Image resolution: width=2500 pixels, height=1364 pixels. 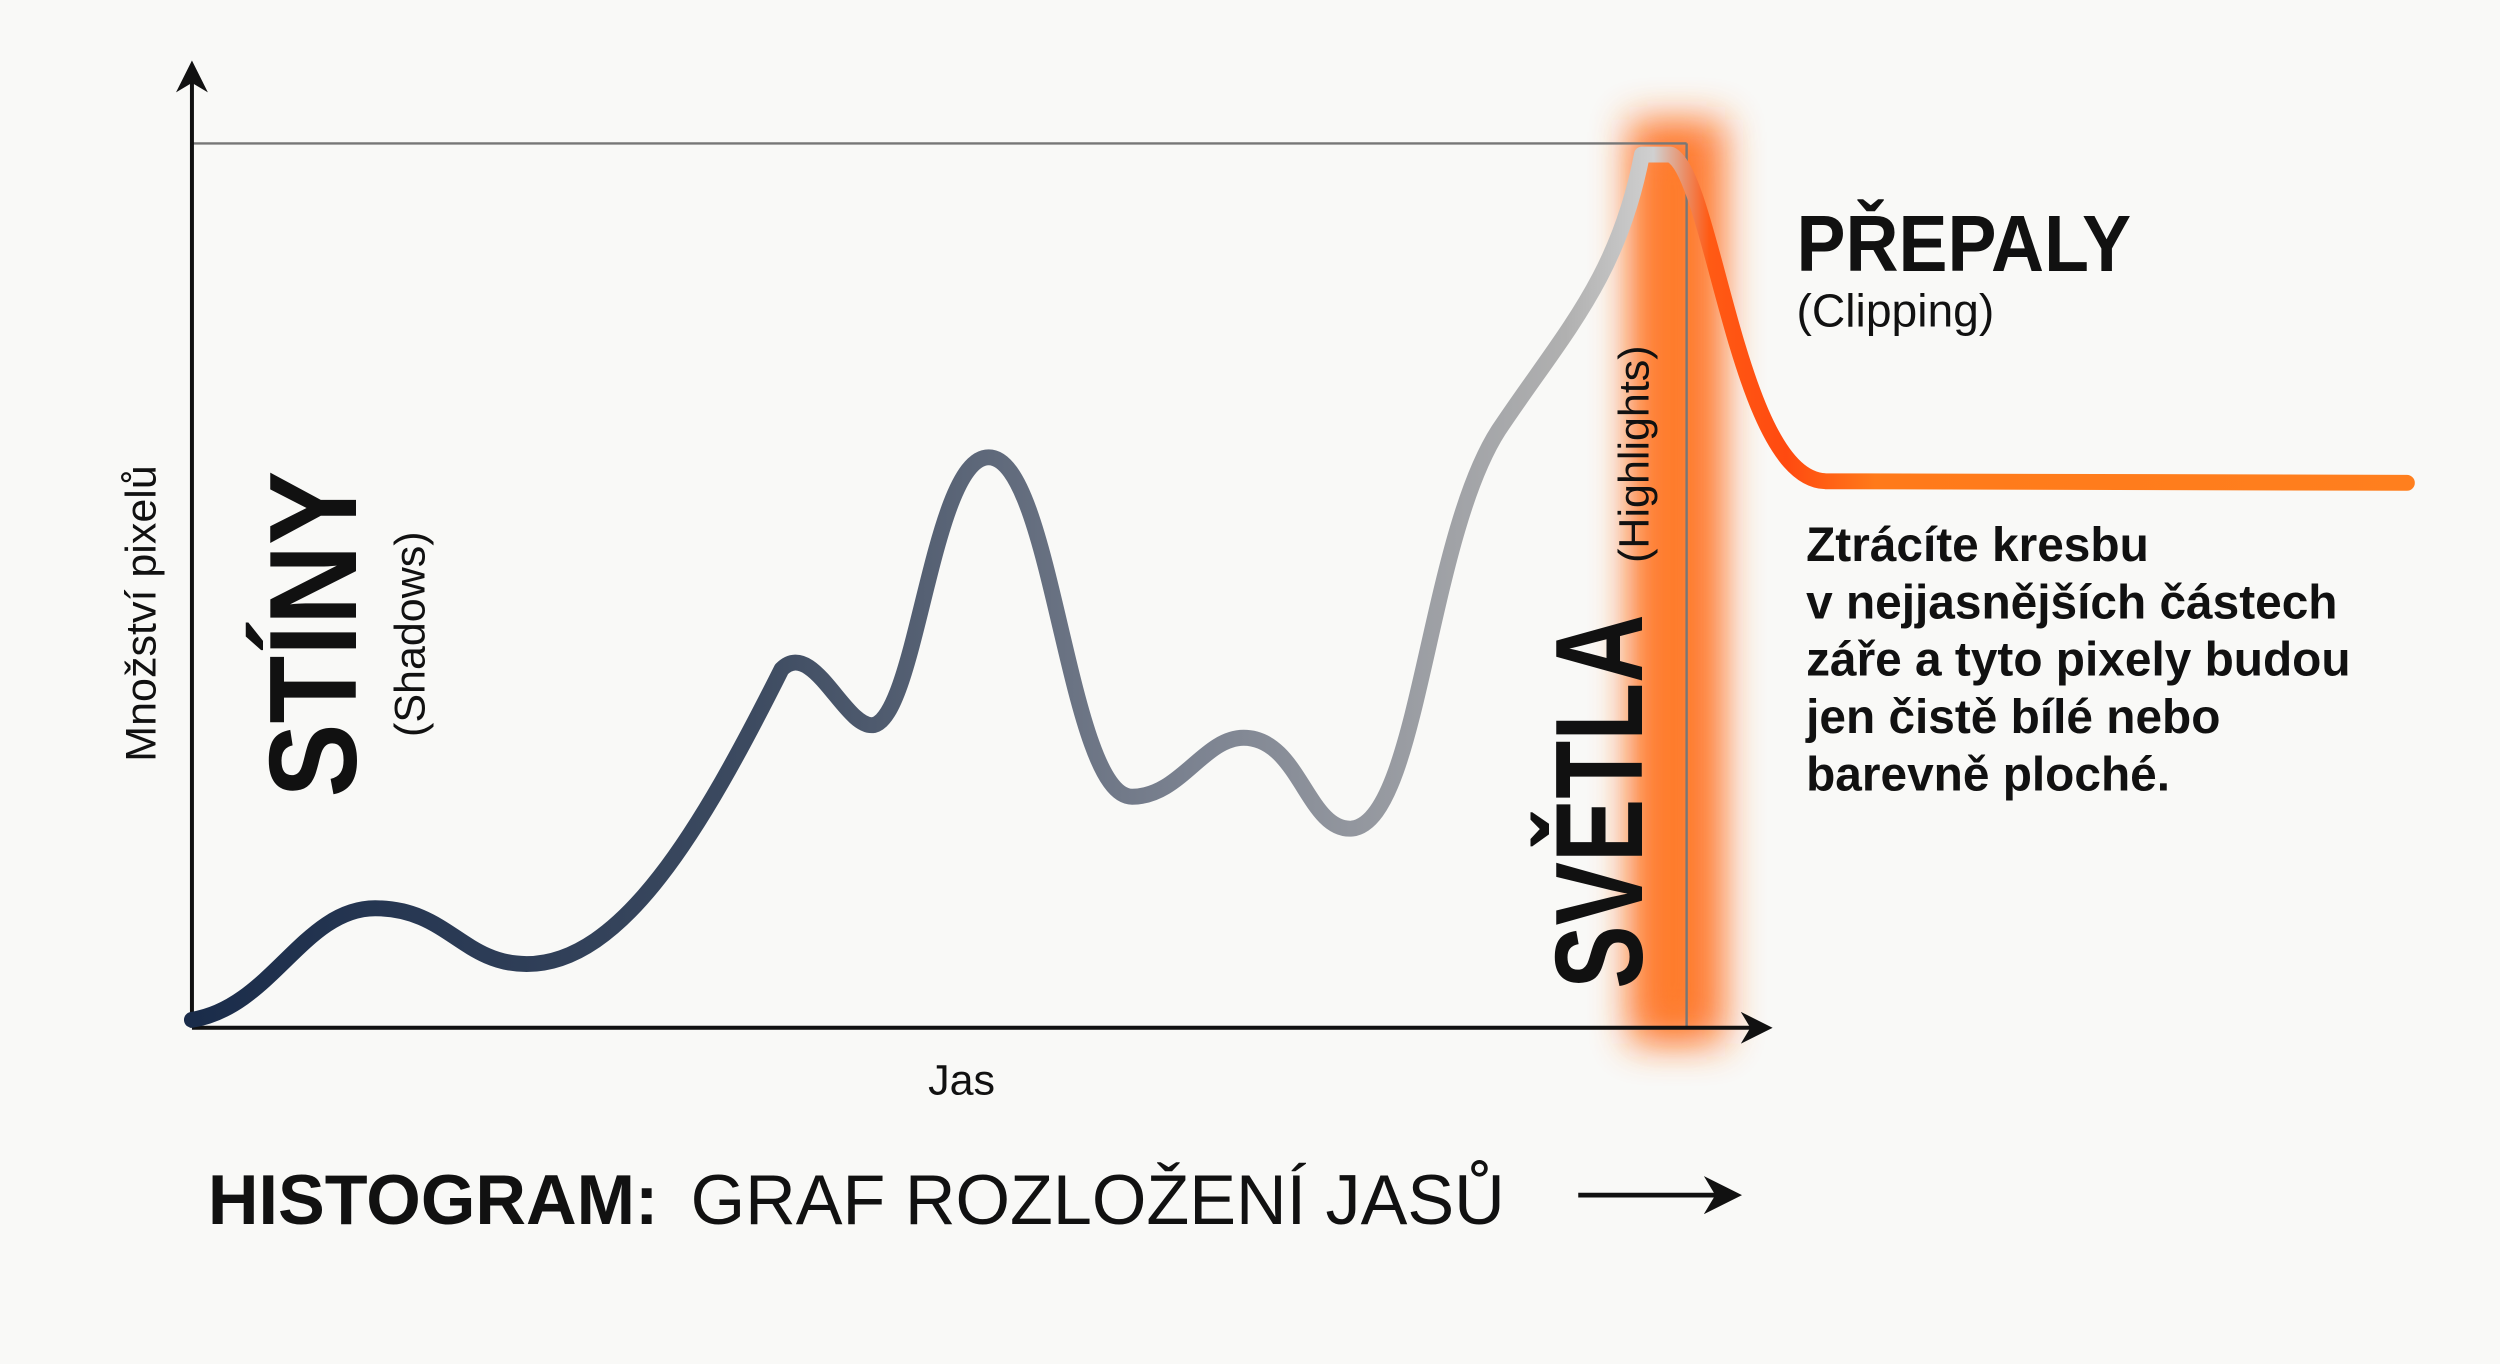 What do you see at coordinates (2071, 602) in the screenshot?
I see `description-line: v nejjasnějších částech` at bounding box center [2071, 602].